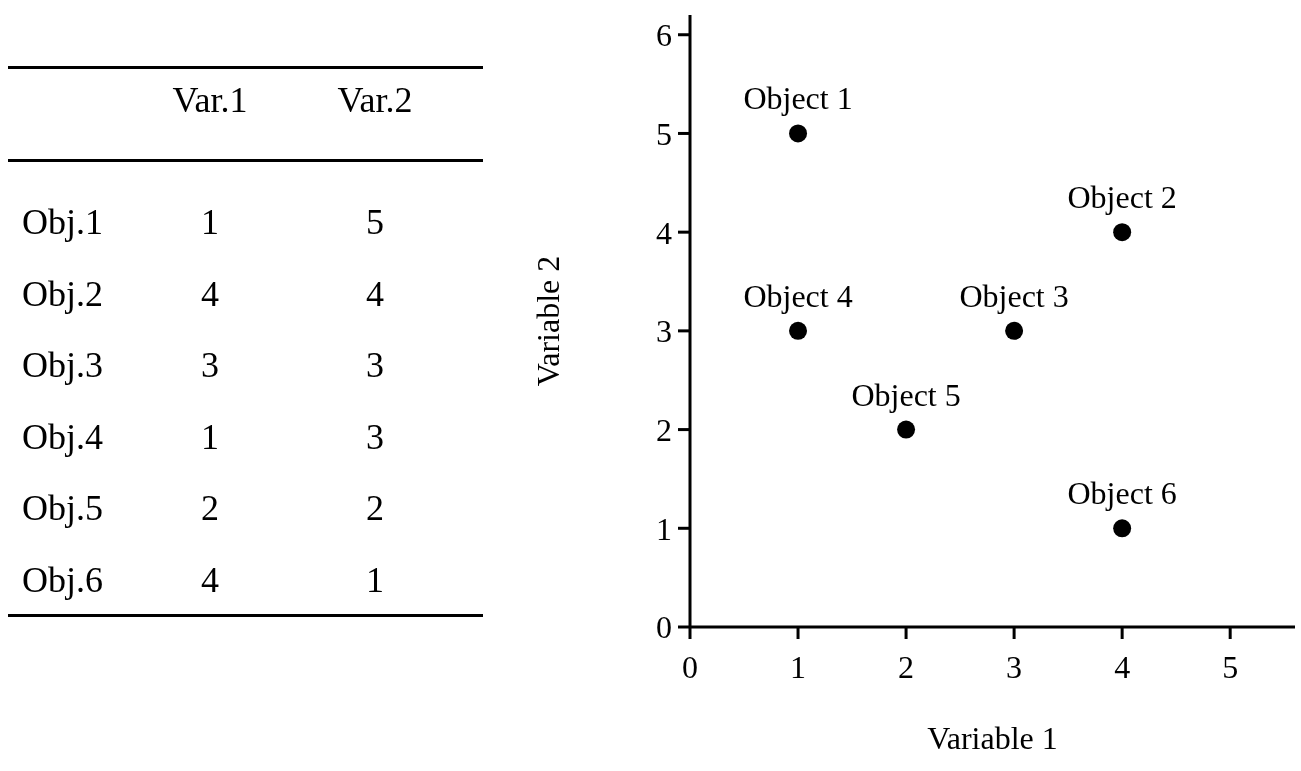 This screenshot has width=1301, height=771. I want to click on annotation: Object 3, so click(1014, 295).